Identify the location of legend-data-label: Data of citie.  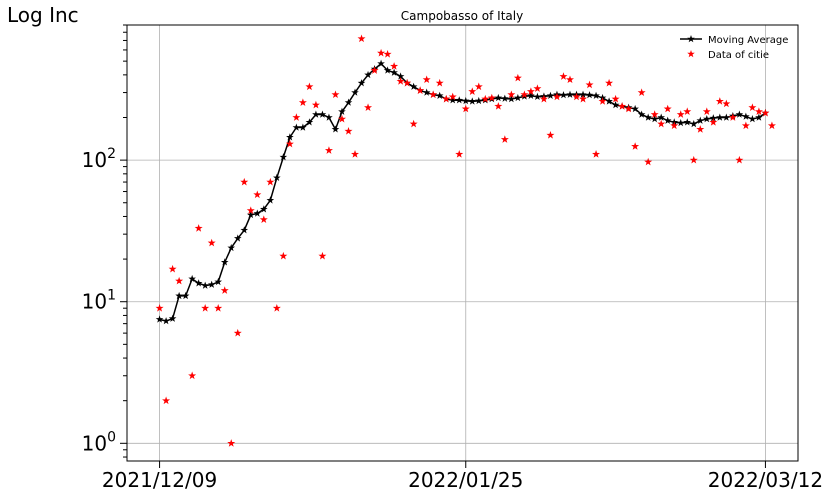
(738, 55).